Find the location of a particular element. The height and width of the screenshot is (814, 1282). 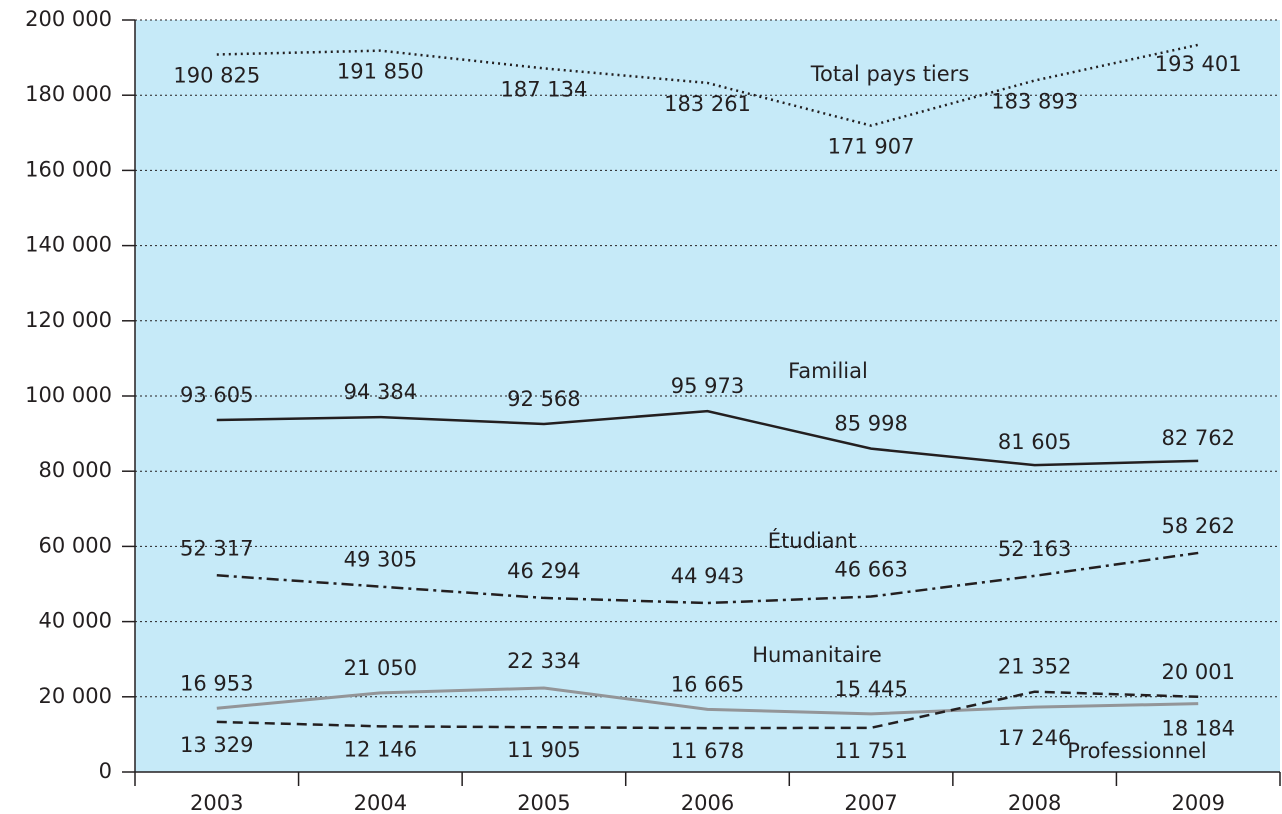

data-label: 46 663 is located at coordinates (870, 570).